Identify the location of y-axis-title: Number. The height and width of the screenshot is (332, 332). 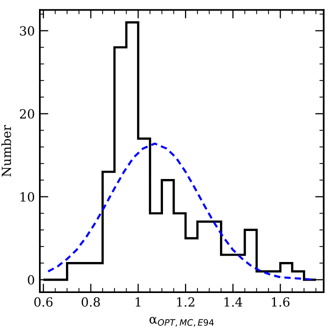
(6, 150).